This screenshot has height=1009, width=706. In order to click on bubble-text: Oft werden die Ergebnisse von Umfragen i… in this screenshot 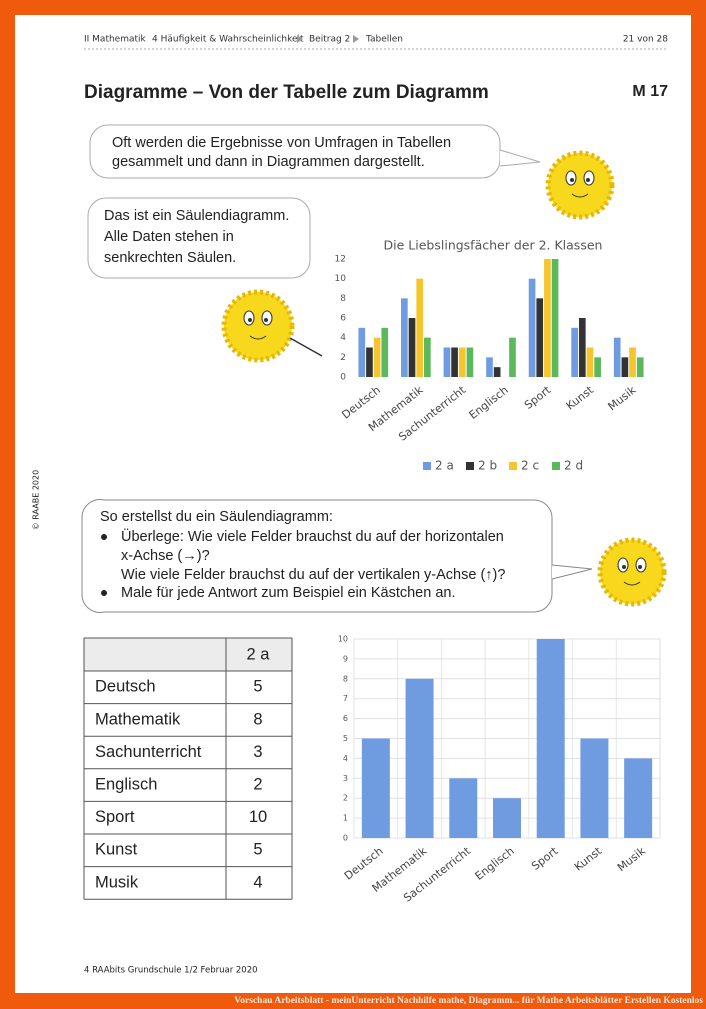, I will do `click(281, 143)`.